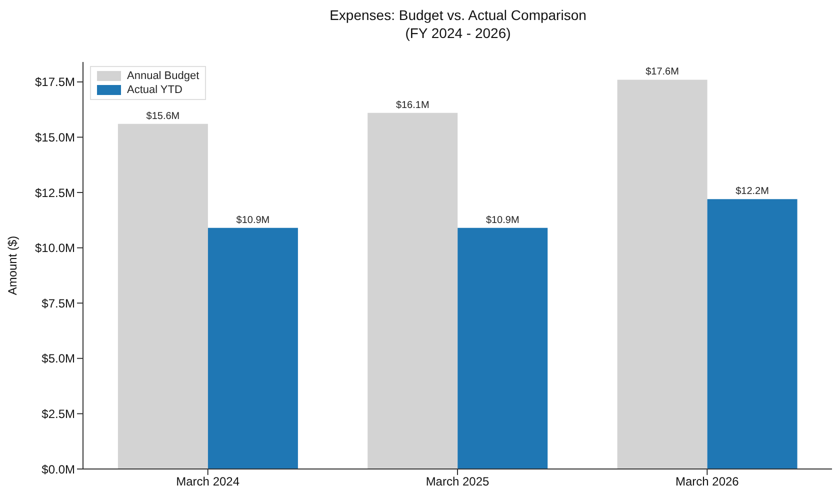  Describe the element at coordinates (163, 116) in the screenshot. I see `data-label: $15.6M` at that location.